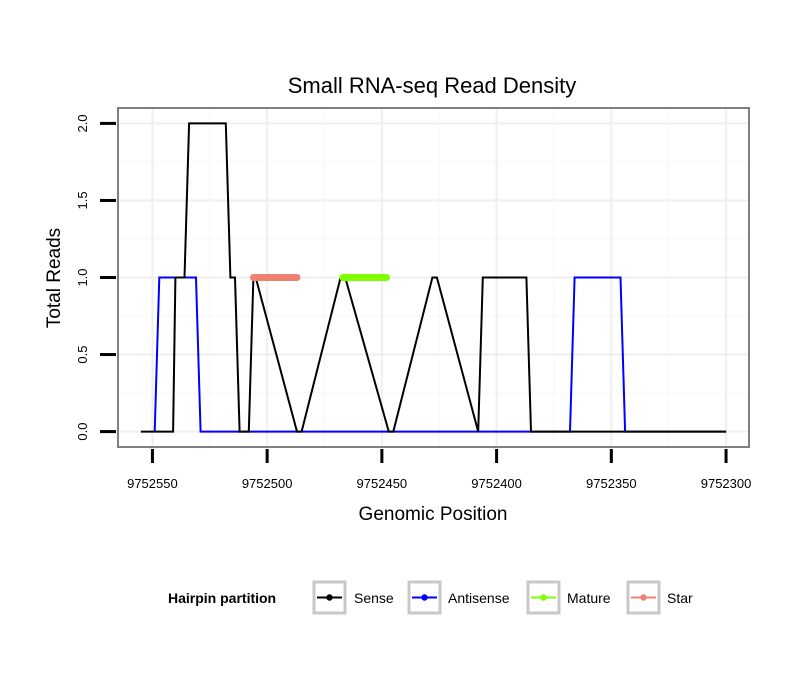  What do you see at coordinates (152, 483) in the screenshot?
I see `x-tick-label: 9752550` at bounding box center [152, 483].